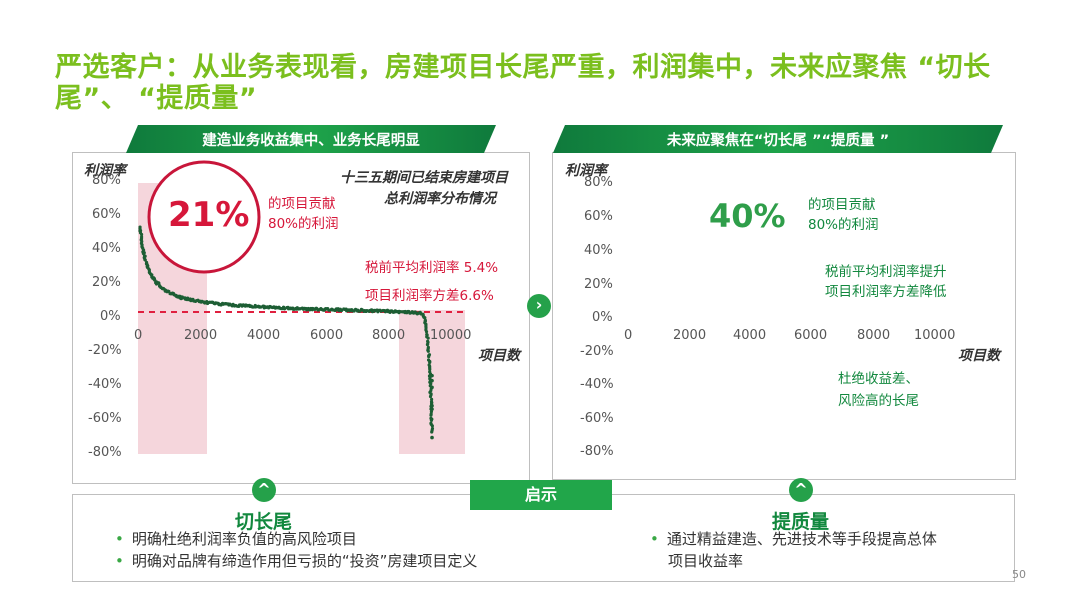  Describe the element at coordinates (326, 335) in the screenshot. I see `left-x-tick: 6000` at that location.